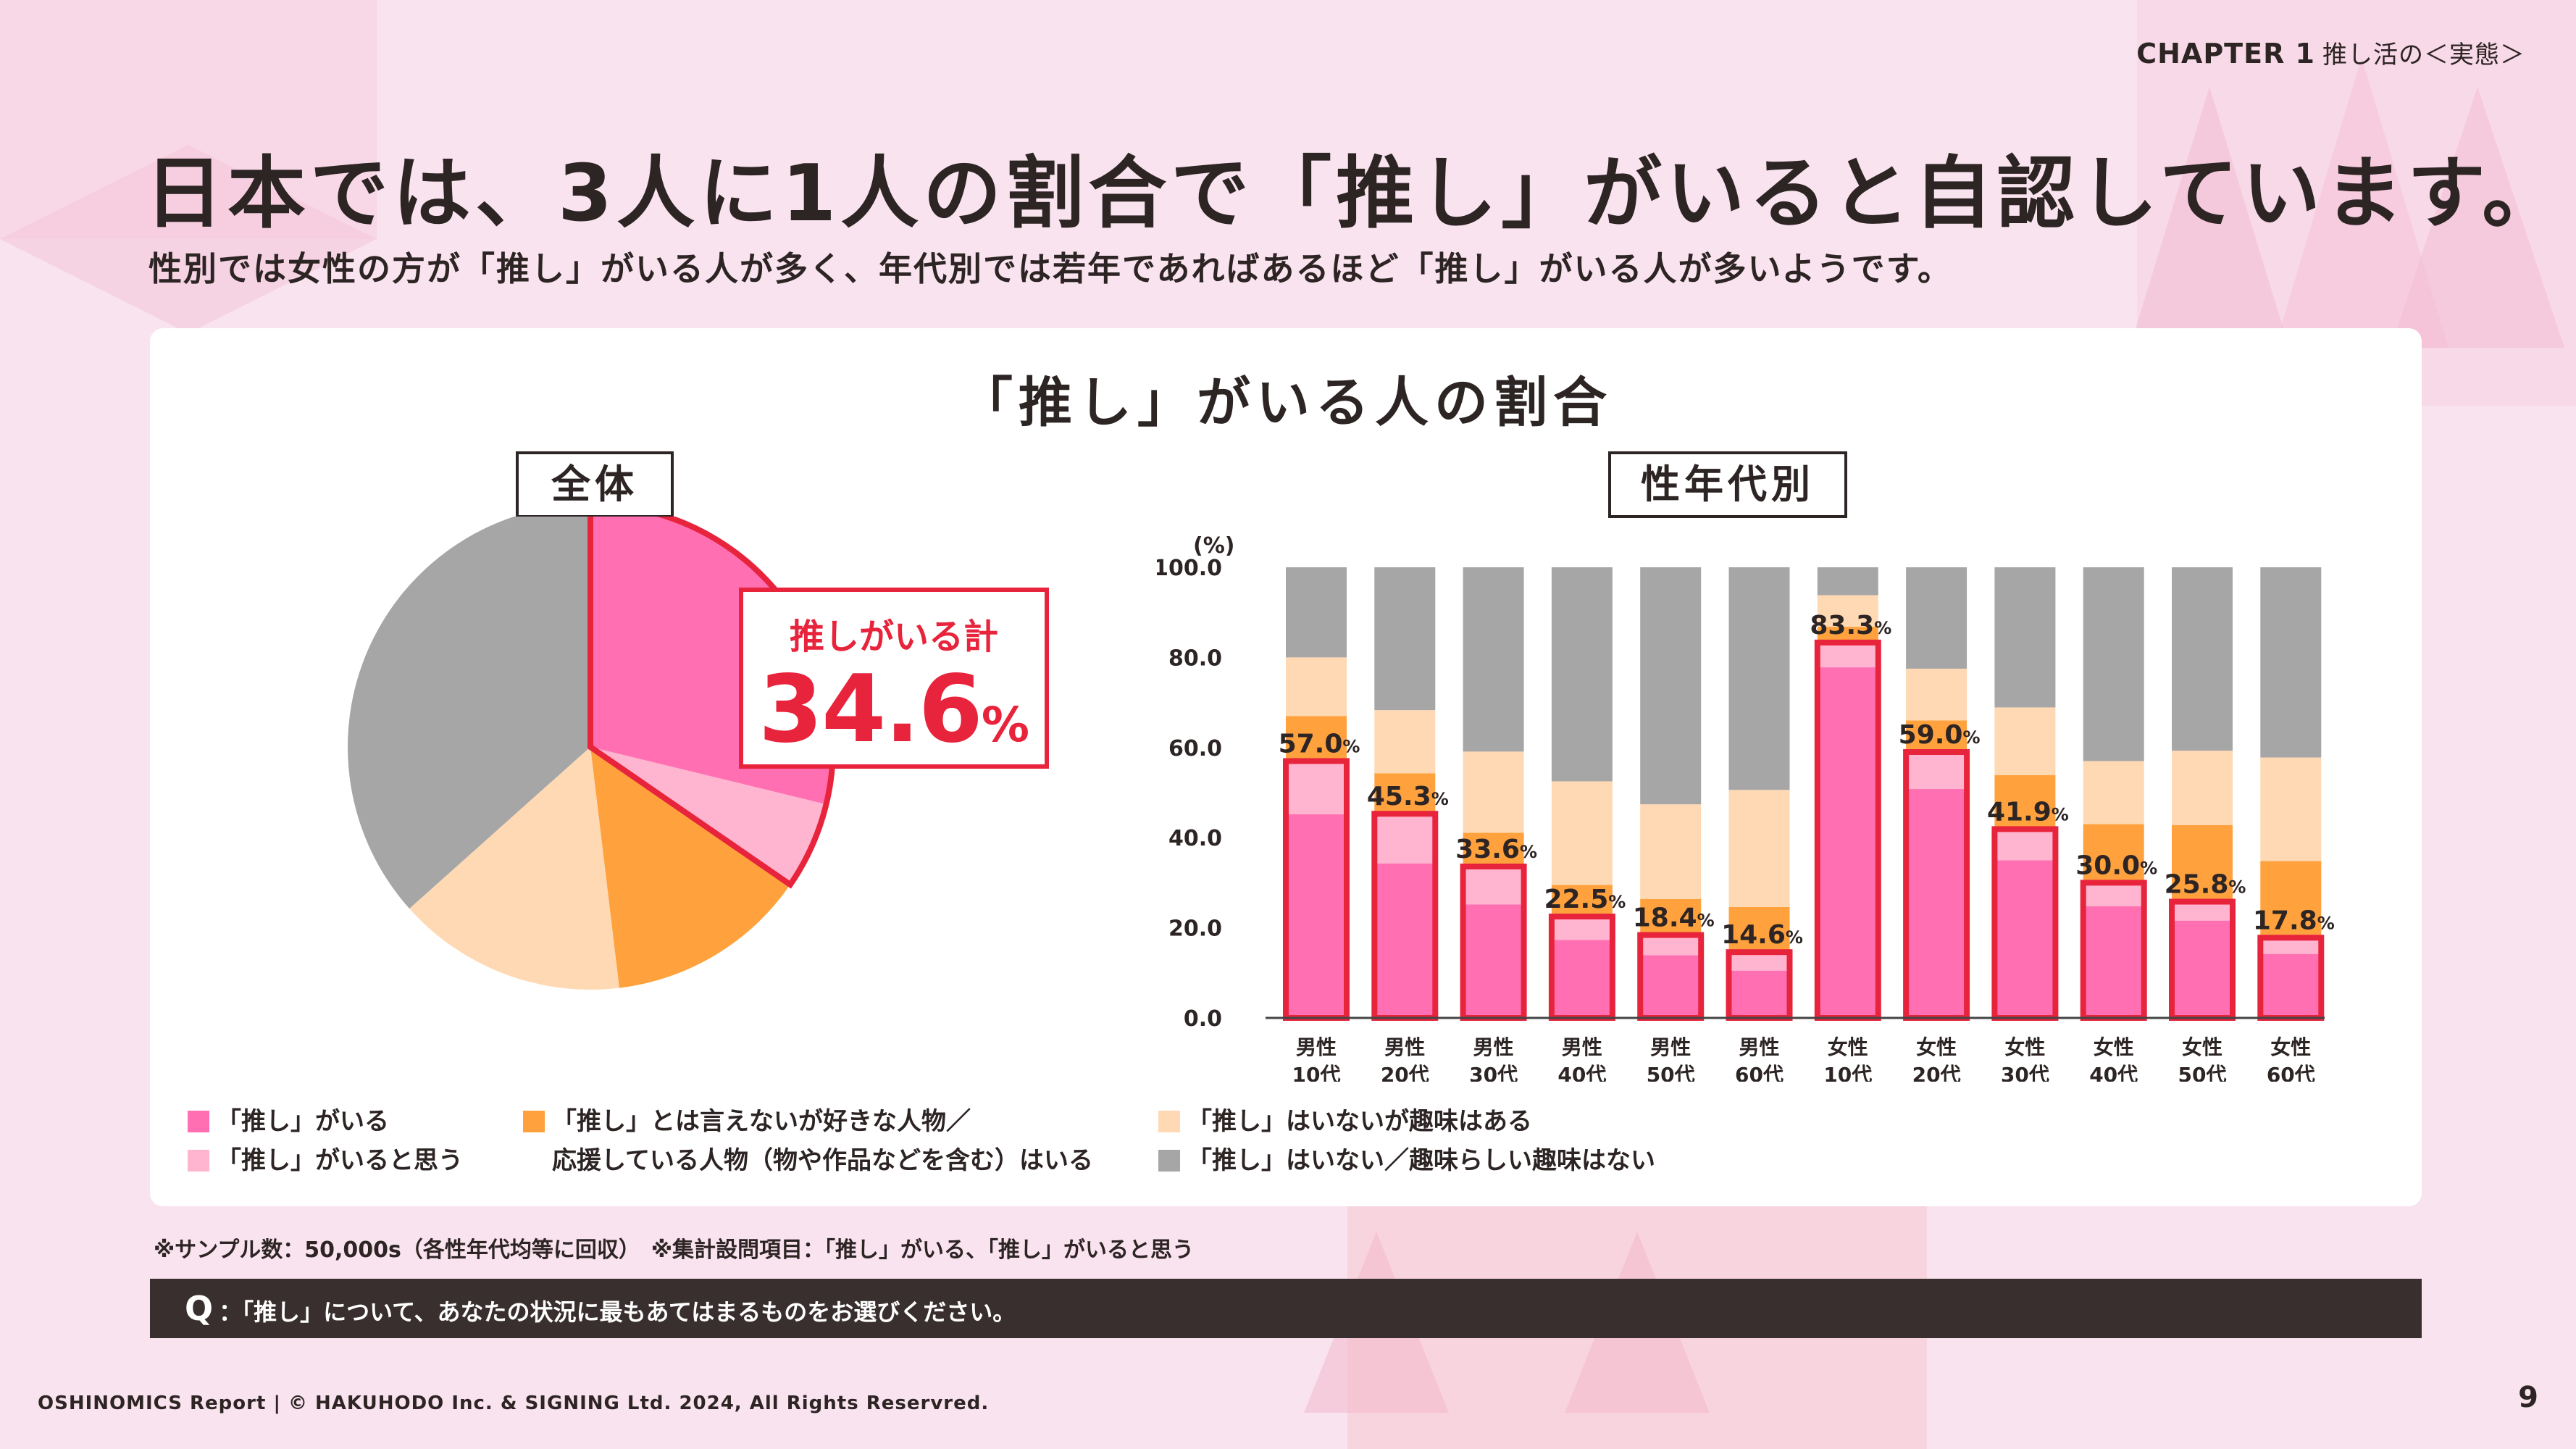 The image size is (2576, 1449). Describe the element at coordinates (1319, 744) in the screenshot. I see `bar-total-label: 57.0%` at that location.